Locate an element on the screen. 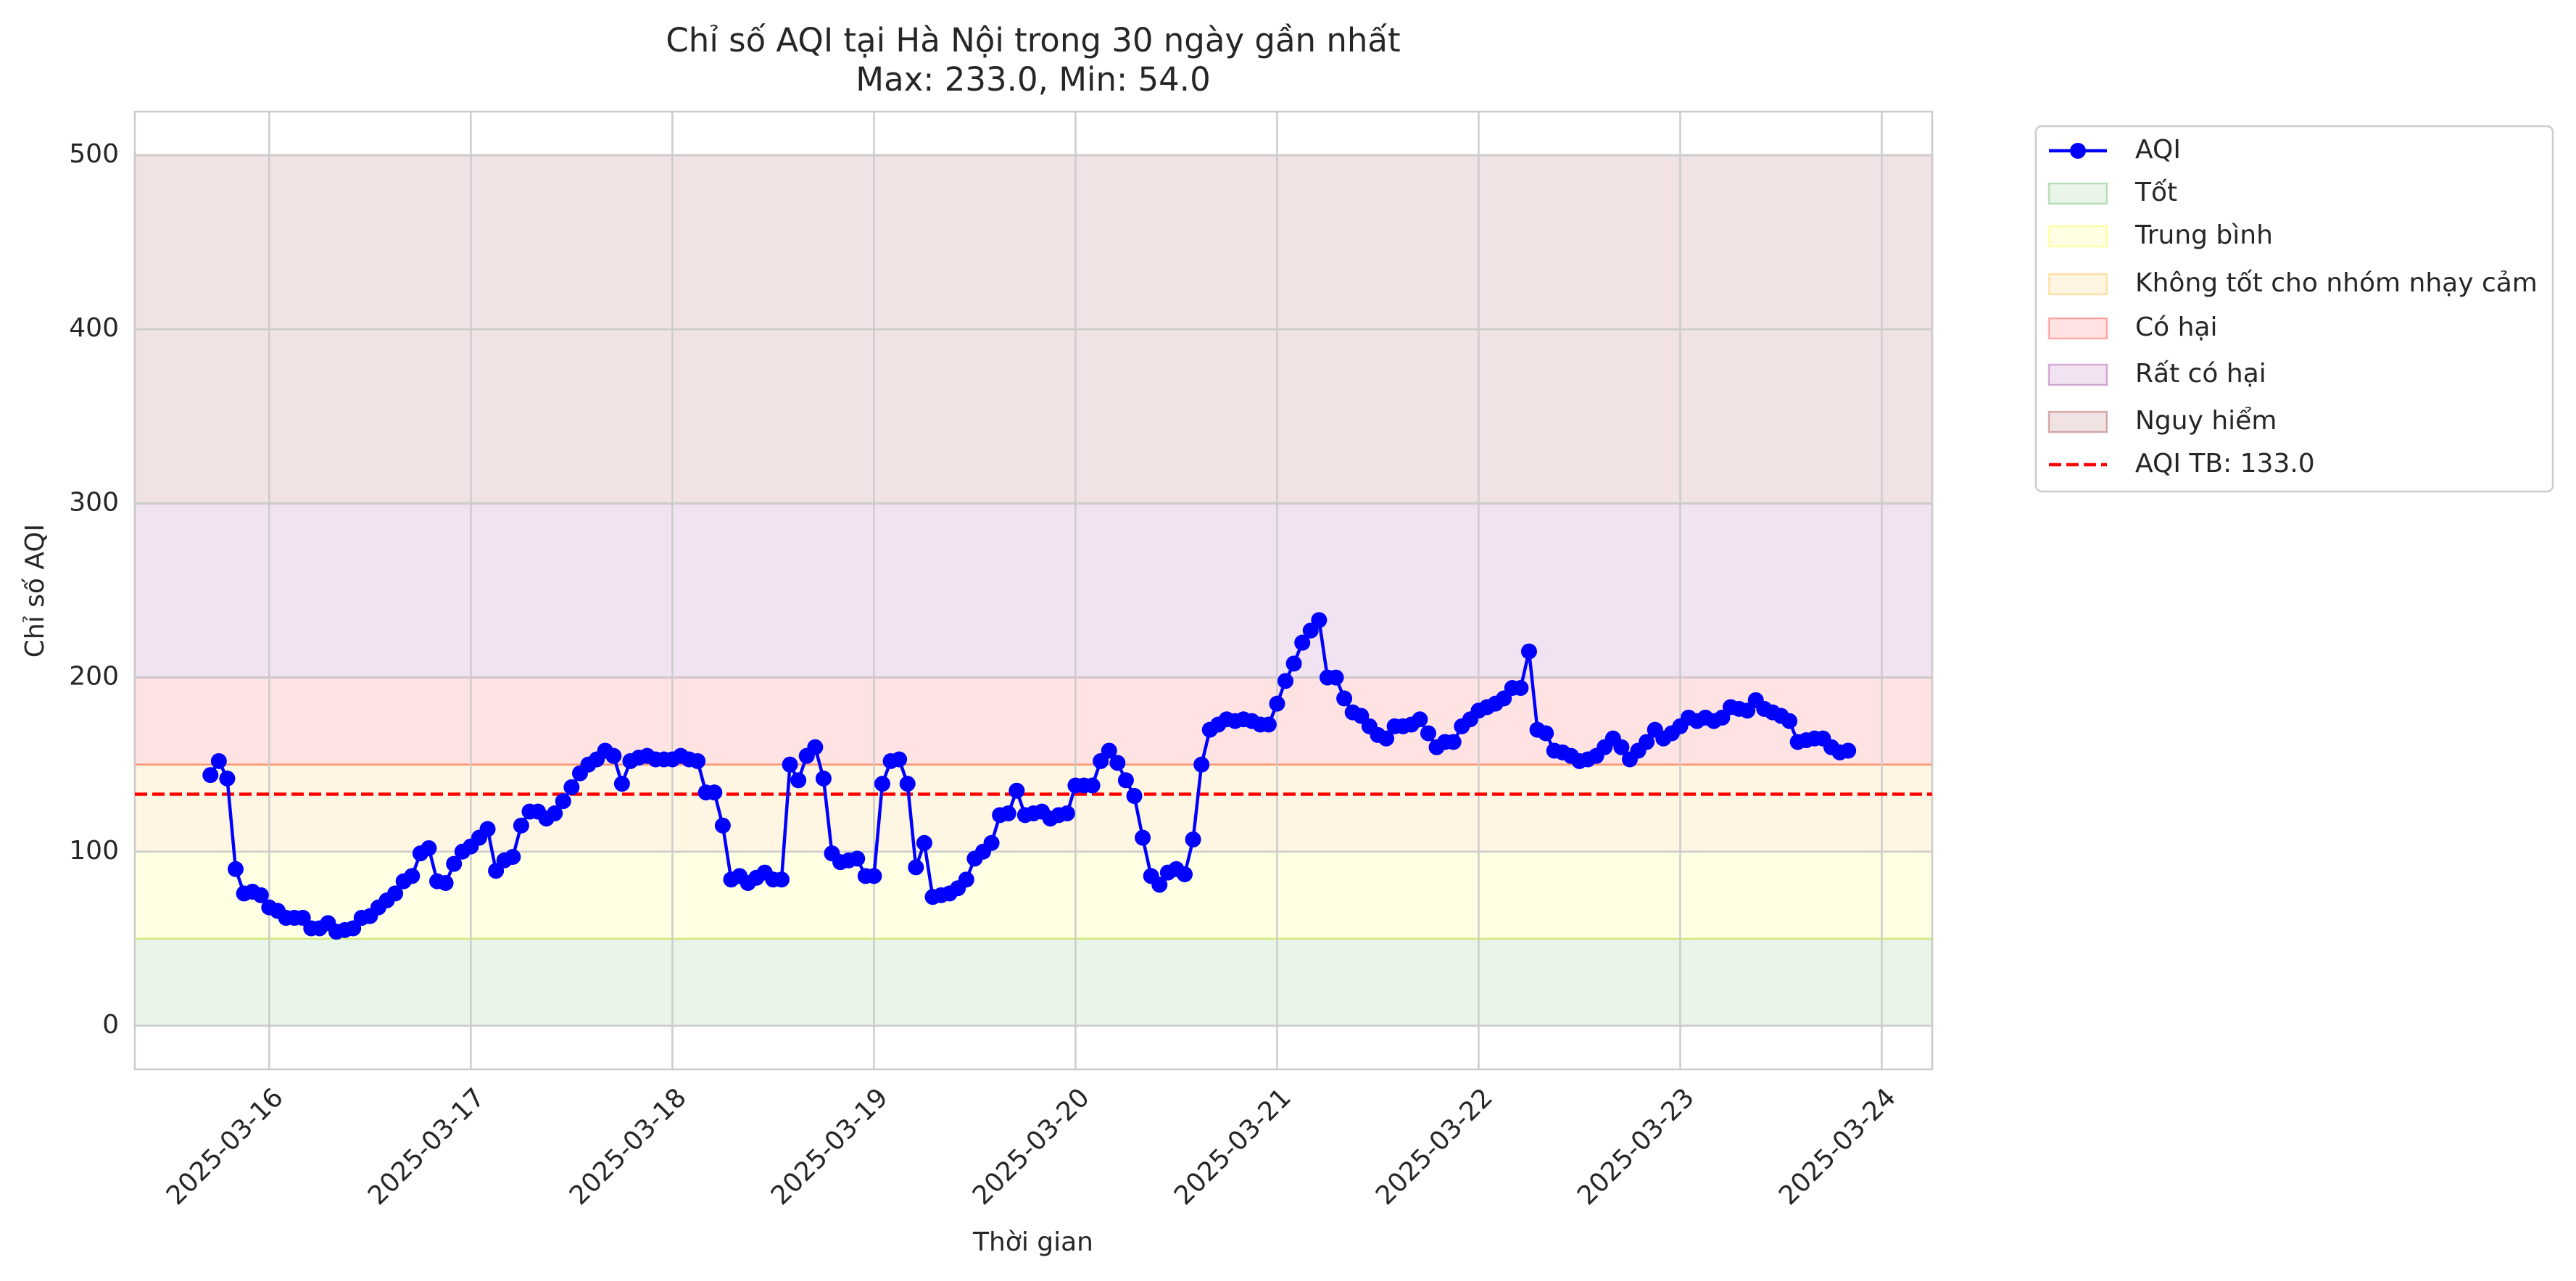 Image resolution: width=2576 pixels, height=1281 pixels. legend-label: Không tốt cho nhóm nhạy cảm is located at coordinates (2336, 283).